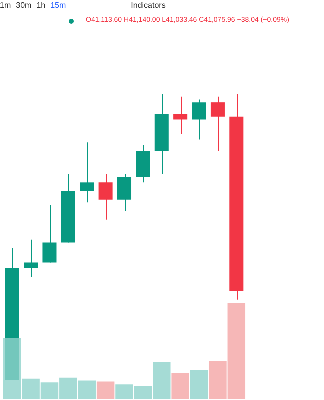 The height and width of the screenshot is (400, 324). Describe the element at coordinates (6, 5) in the screenshot. I see `text: 1m` at that location.